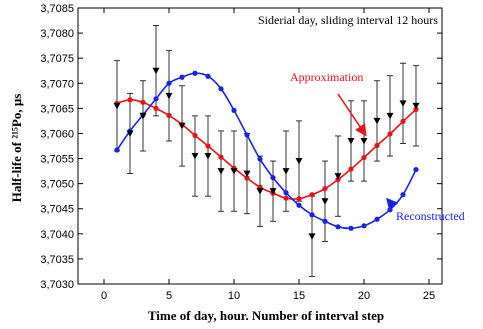 This screenshot has height=329, width=483. Describe the element at coordinates (364, 296) in the screenshot. I see `x-tick-label: 20` at that location.